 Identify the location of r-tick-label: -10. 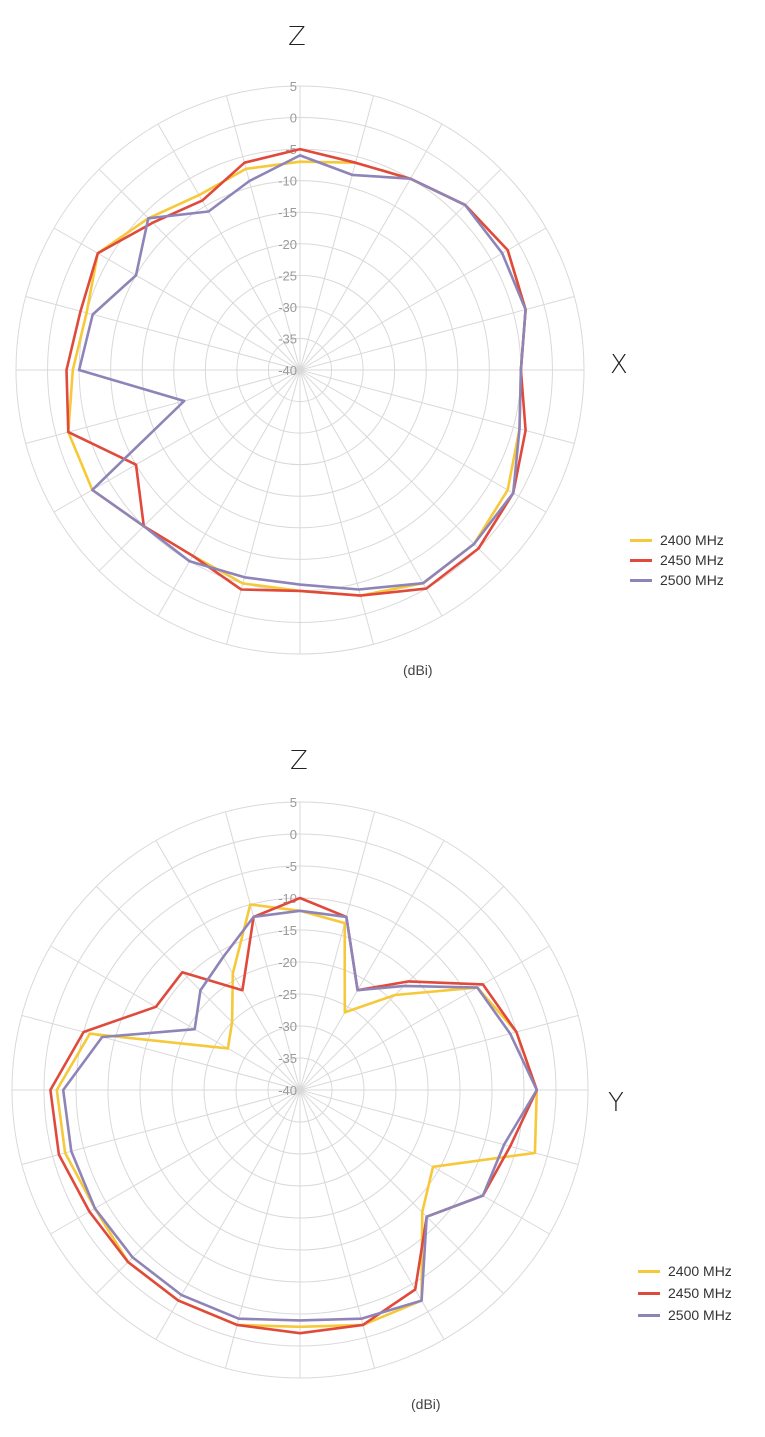
(287, 181).